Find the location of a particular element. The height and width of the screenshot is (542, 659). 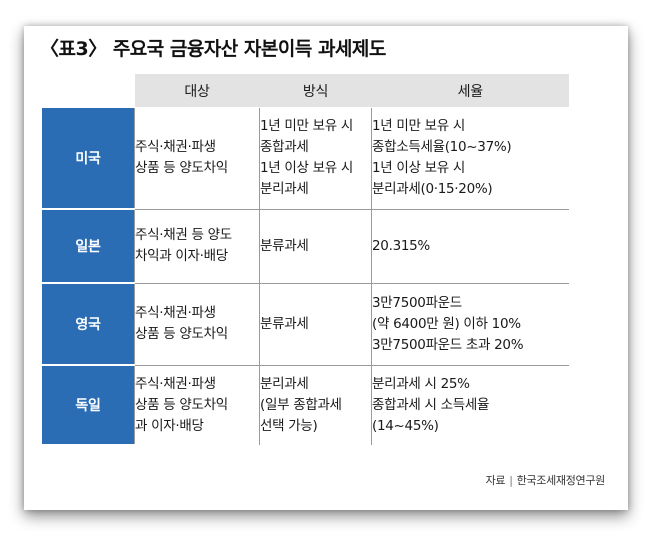

country-uk: 영국 is located at coordinates (88, 324).